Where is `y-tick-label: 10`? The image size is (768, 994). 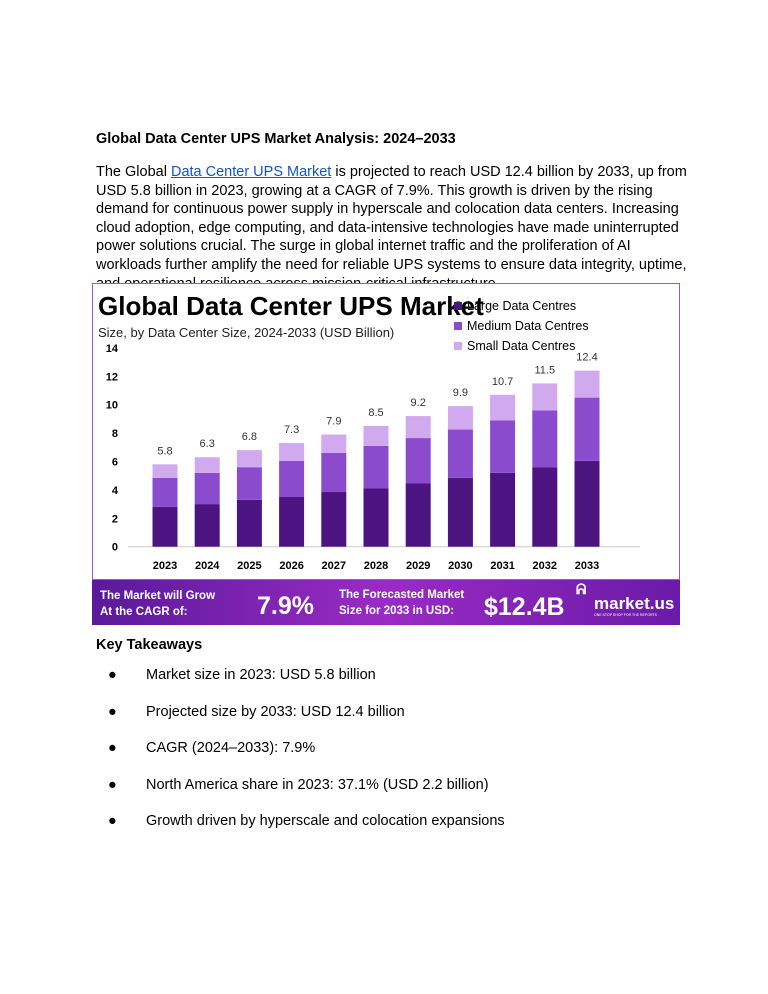
y-tick-label: 10 is located at coordinates (112, 406).